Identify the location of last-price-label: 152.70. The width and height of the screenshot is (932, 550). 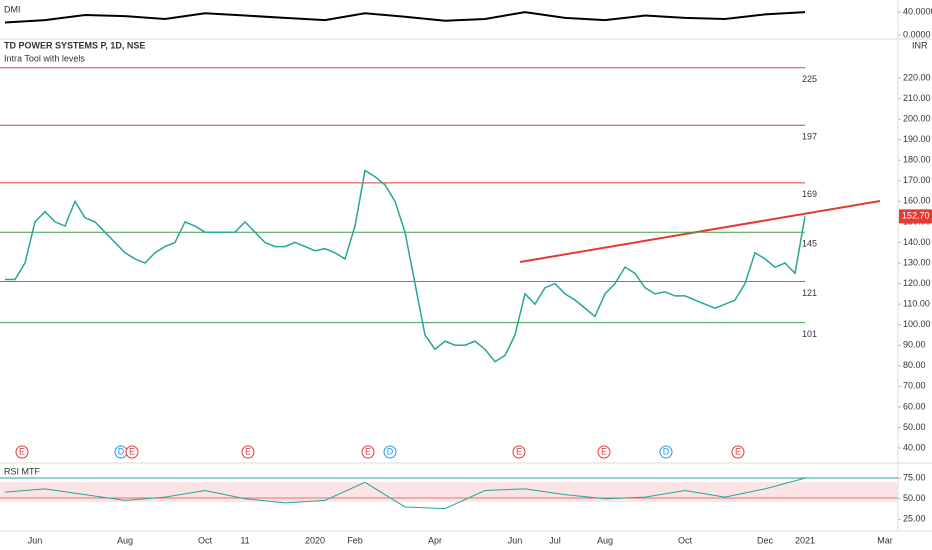
(916, 216).